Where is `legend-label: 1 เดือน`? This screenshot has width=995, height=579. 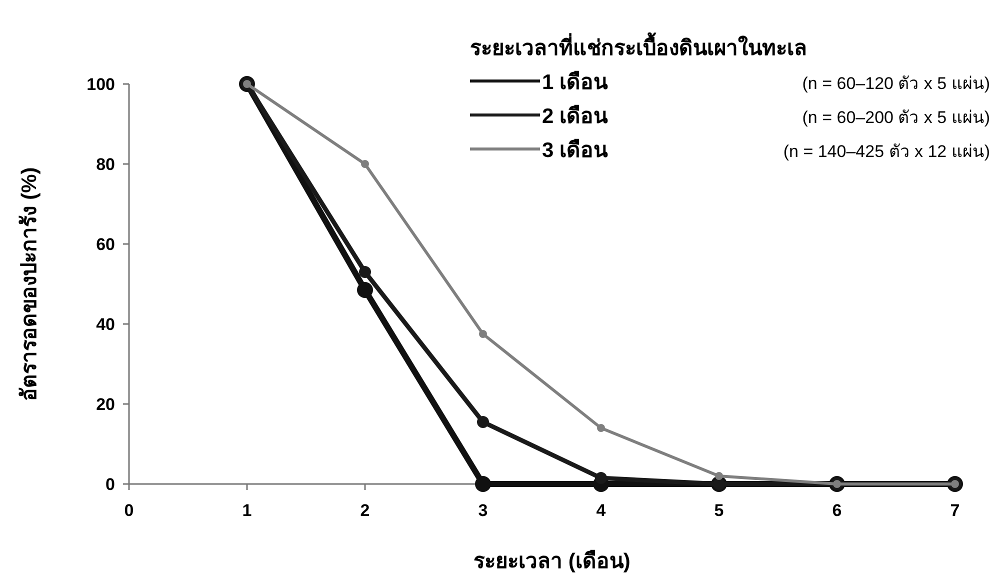
legend-label: 1 เดือน is located at coordinates (575, 82).